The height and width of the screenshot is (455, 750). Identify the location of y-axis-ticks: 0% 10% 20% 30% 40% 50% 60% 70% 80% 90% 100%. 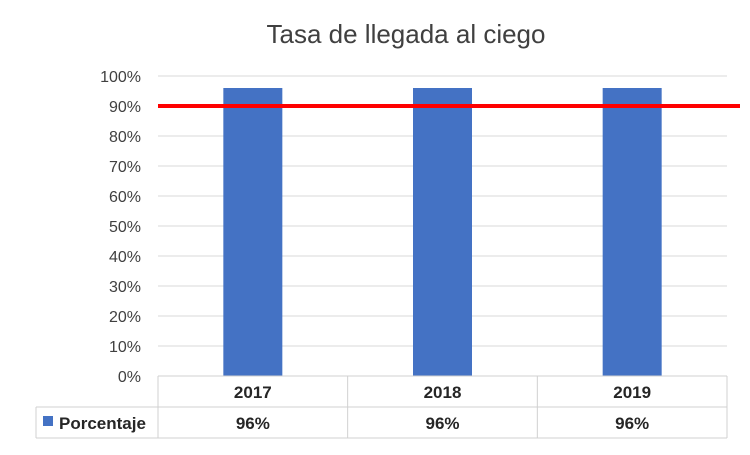
(120, 227).